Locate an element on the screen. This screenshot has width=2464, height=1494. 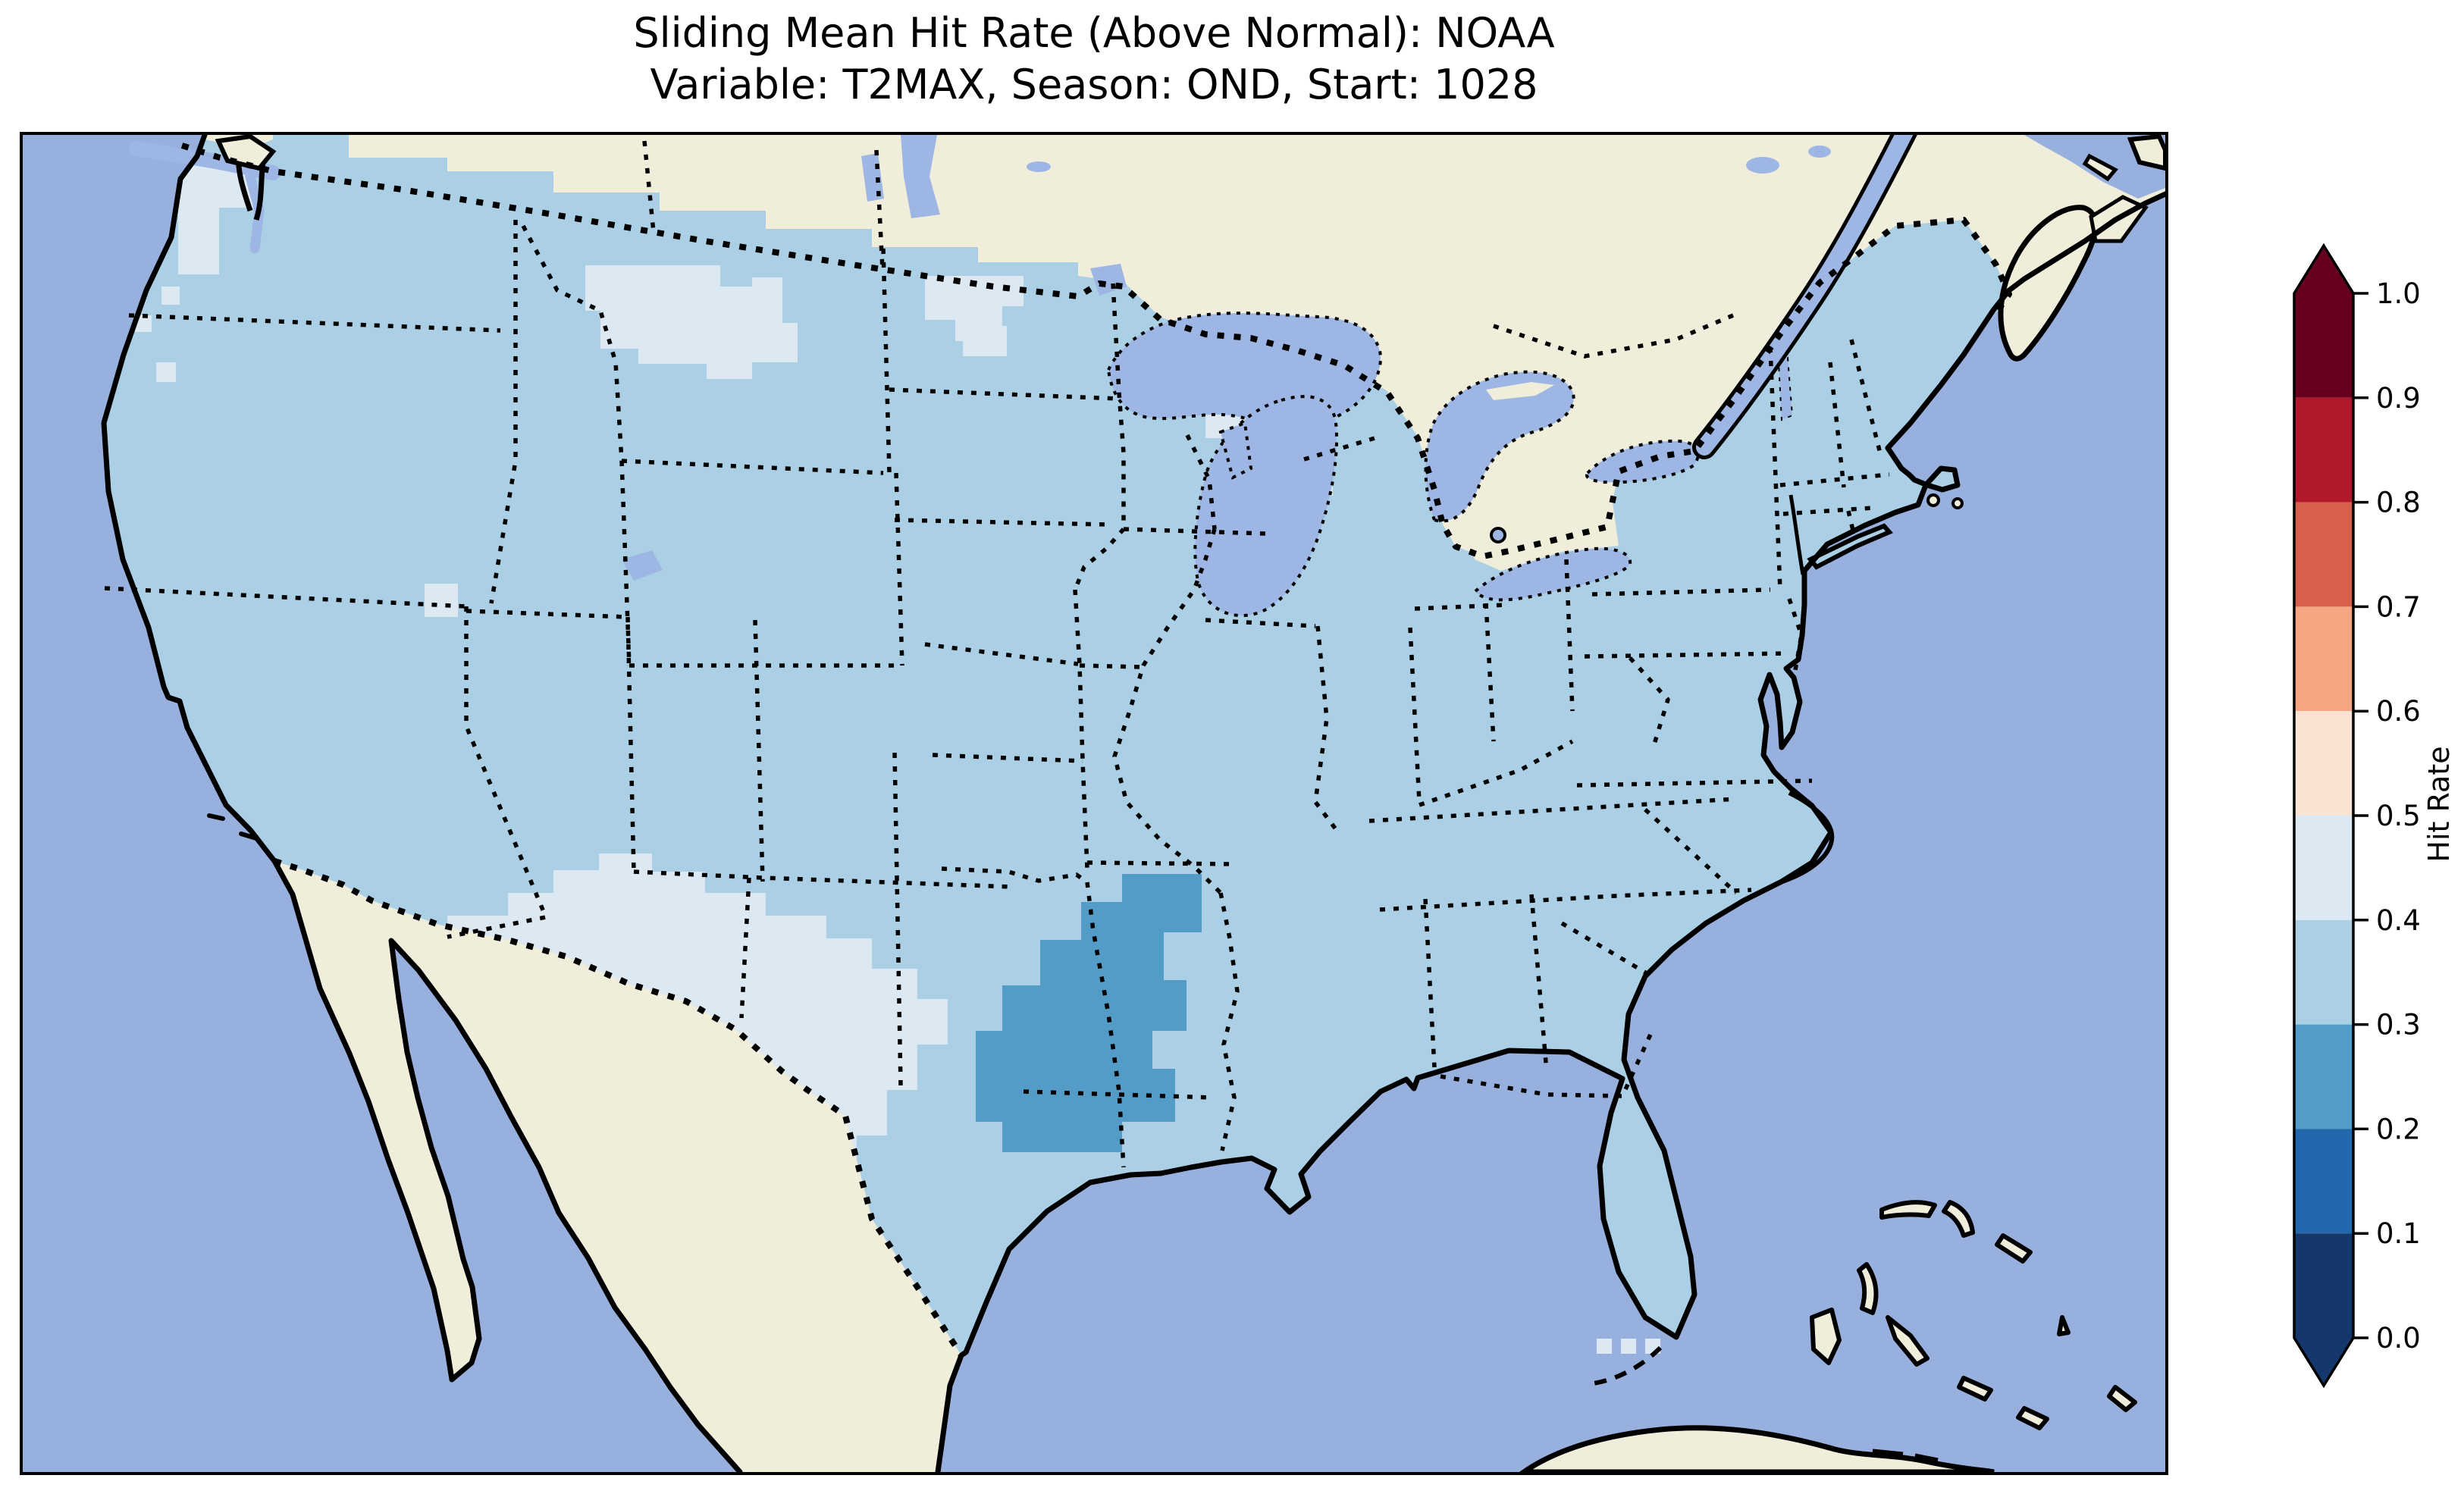
long-island is located at coordinates (1850, 546).